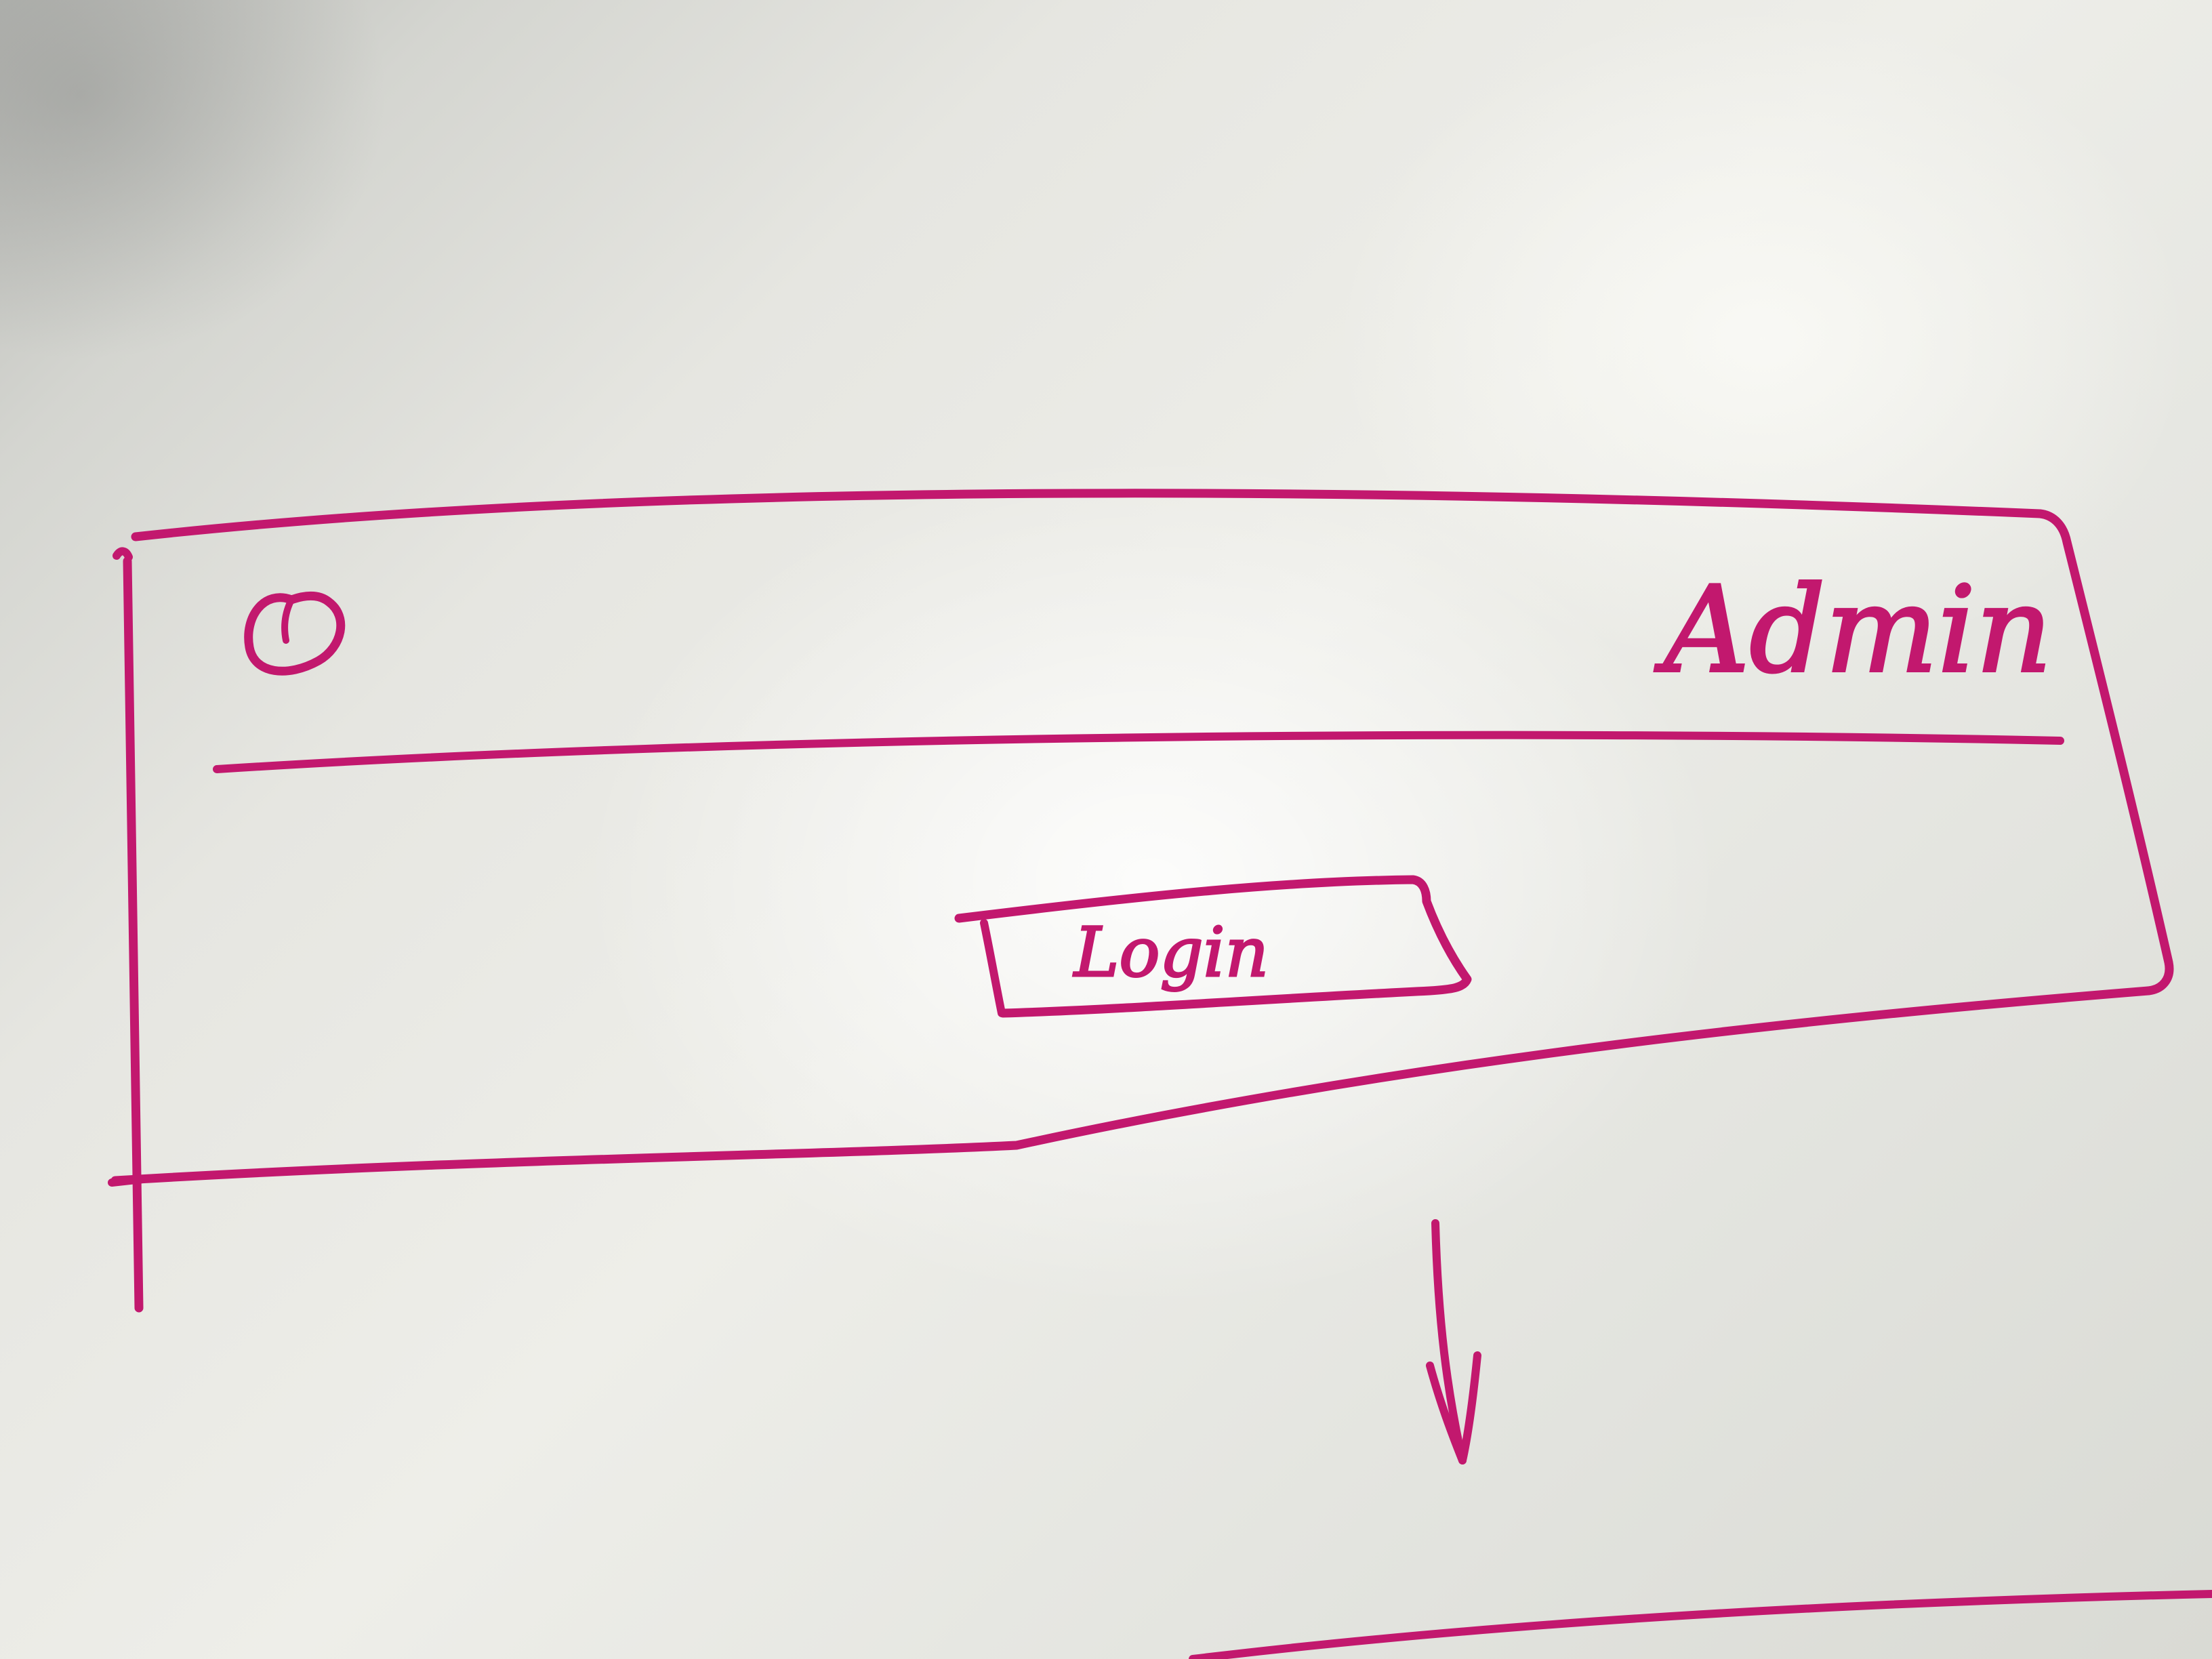 The image size is (2212, 1659). What do you see at coordinates (1138, 752) in the screenshot?
I see `header-divider` at bounding box center [1138, 752].